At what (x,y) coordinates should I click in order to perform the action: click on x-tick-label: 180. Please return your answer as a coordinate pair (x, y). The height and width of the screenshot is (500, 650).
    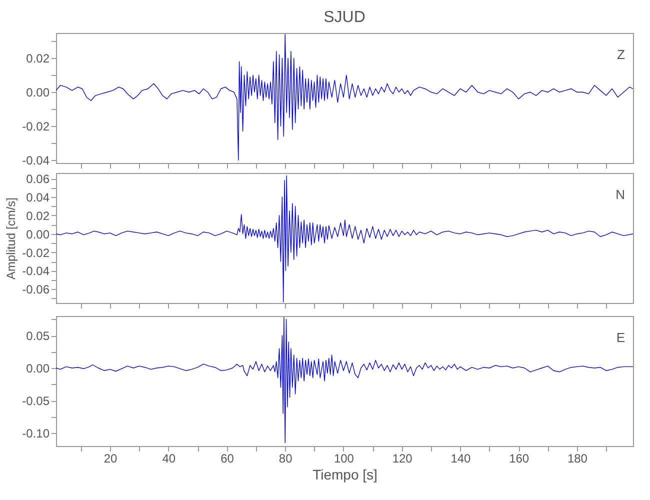
    Looking at the image, I should click on (577, 459).